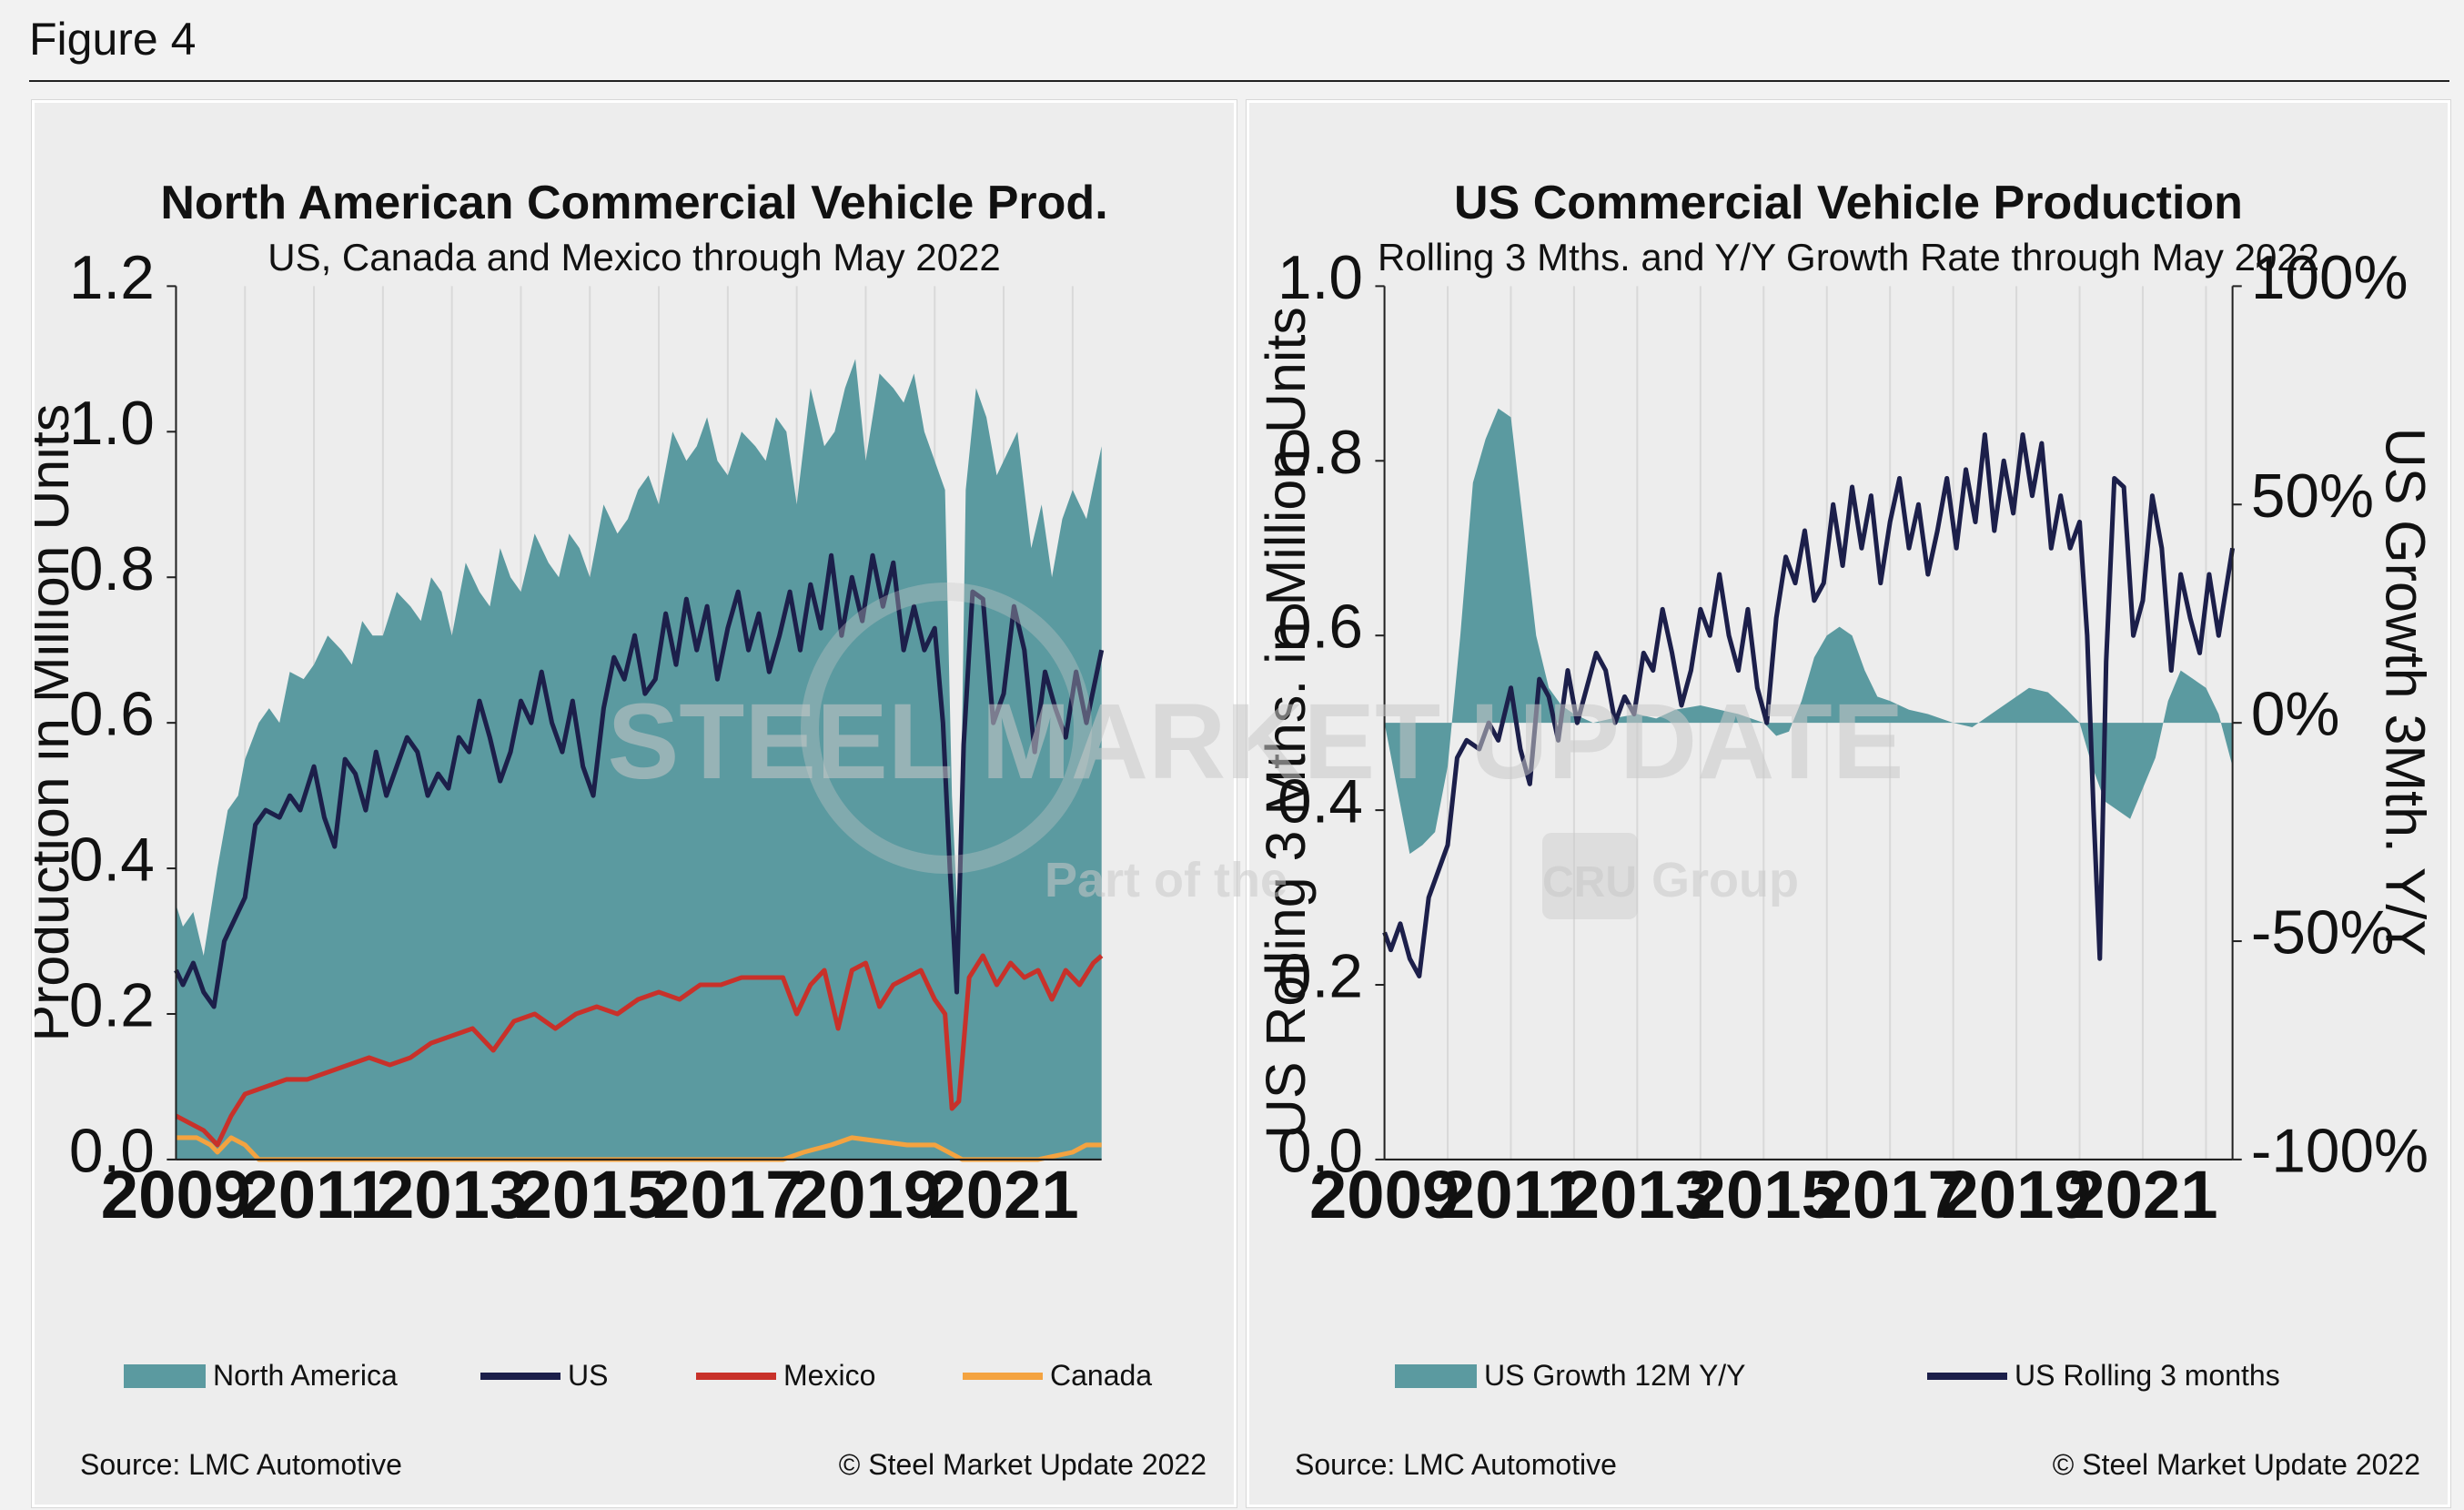  Describe the element at coordinates (2147, 1375) in the screenshot. I see `legend-label-us-rolling: US Rolling 3 months` at that location.